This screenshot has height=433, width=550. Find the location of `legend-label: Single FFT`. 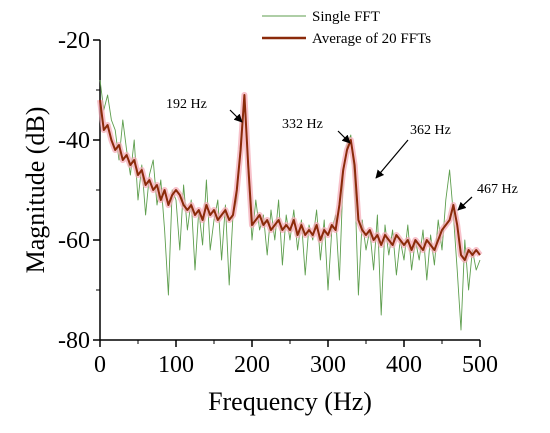

legend-label: Single FFT is located at coordinates (346, 17).